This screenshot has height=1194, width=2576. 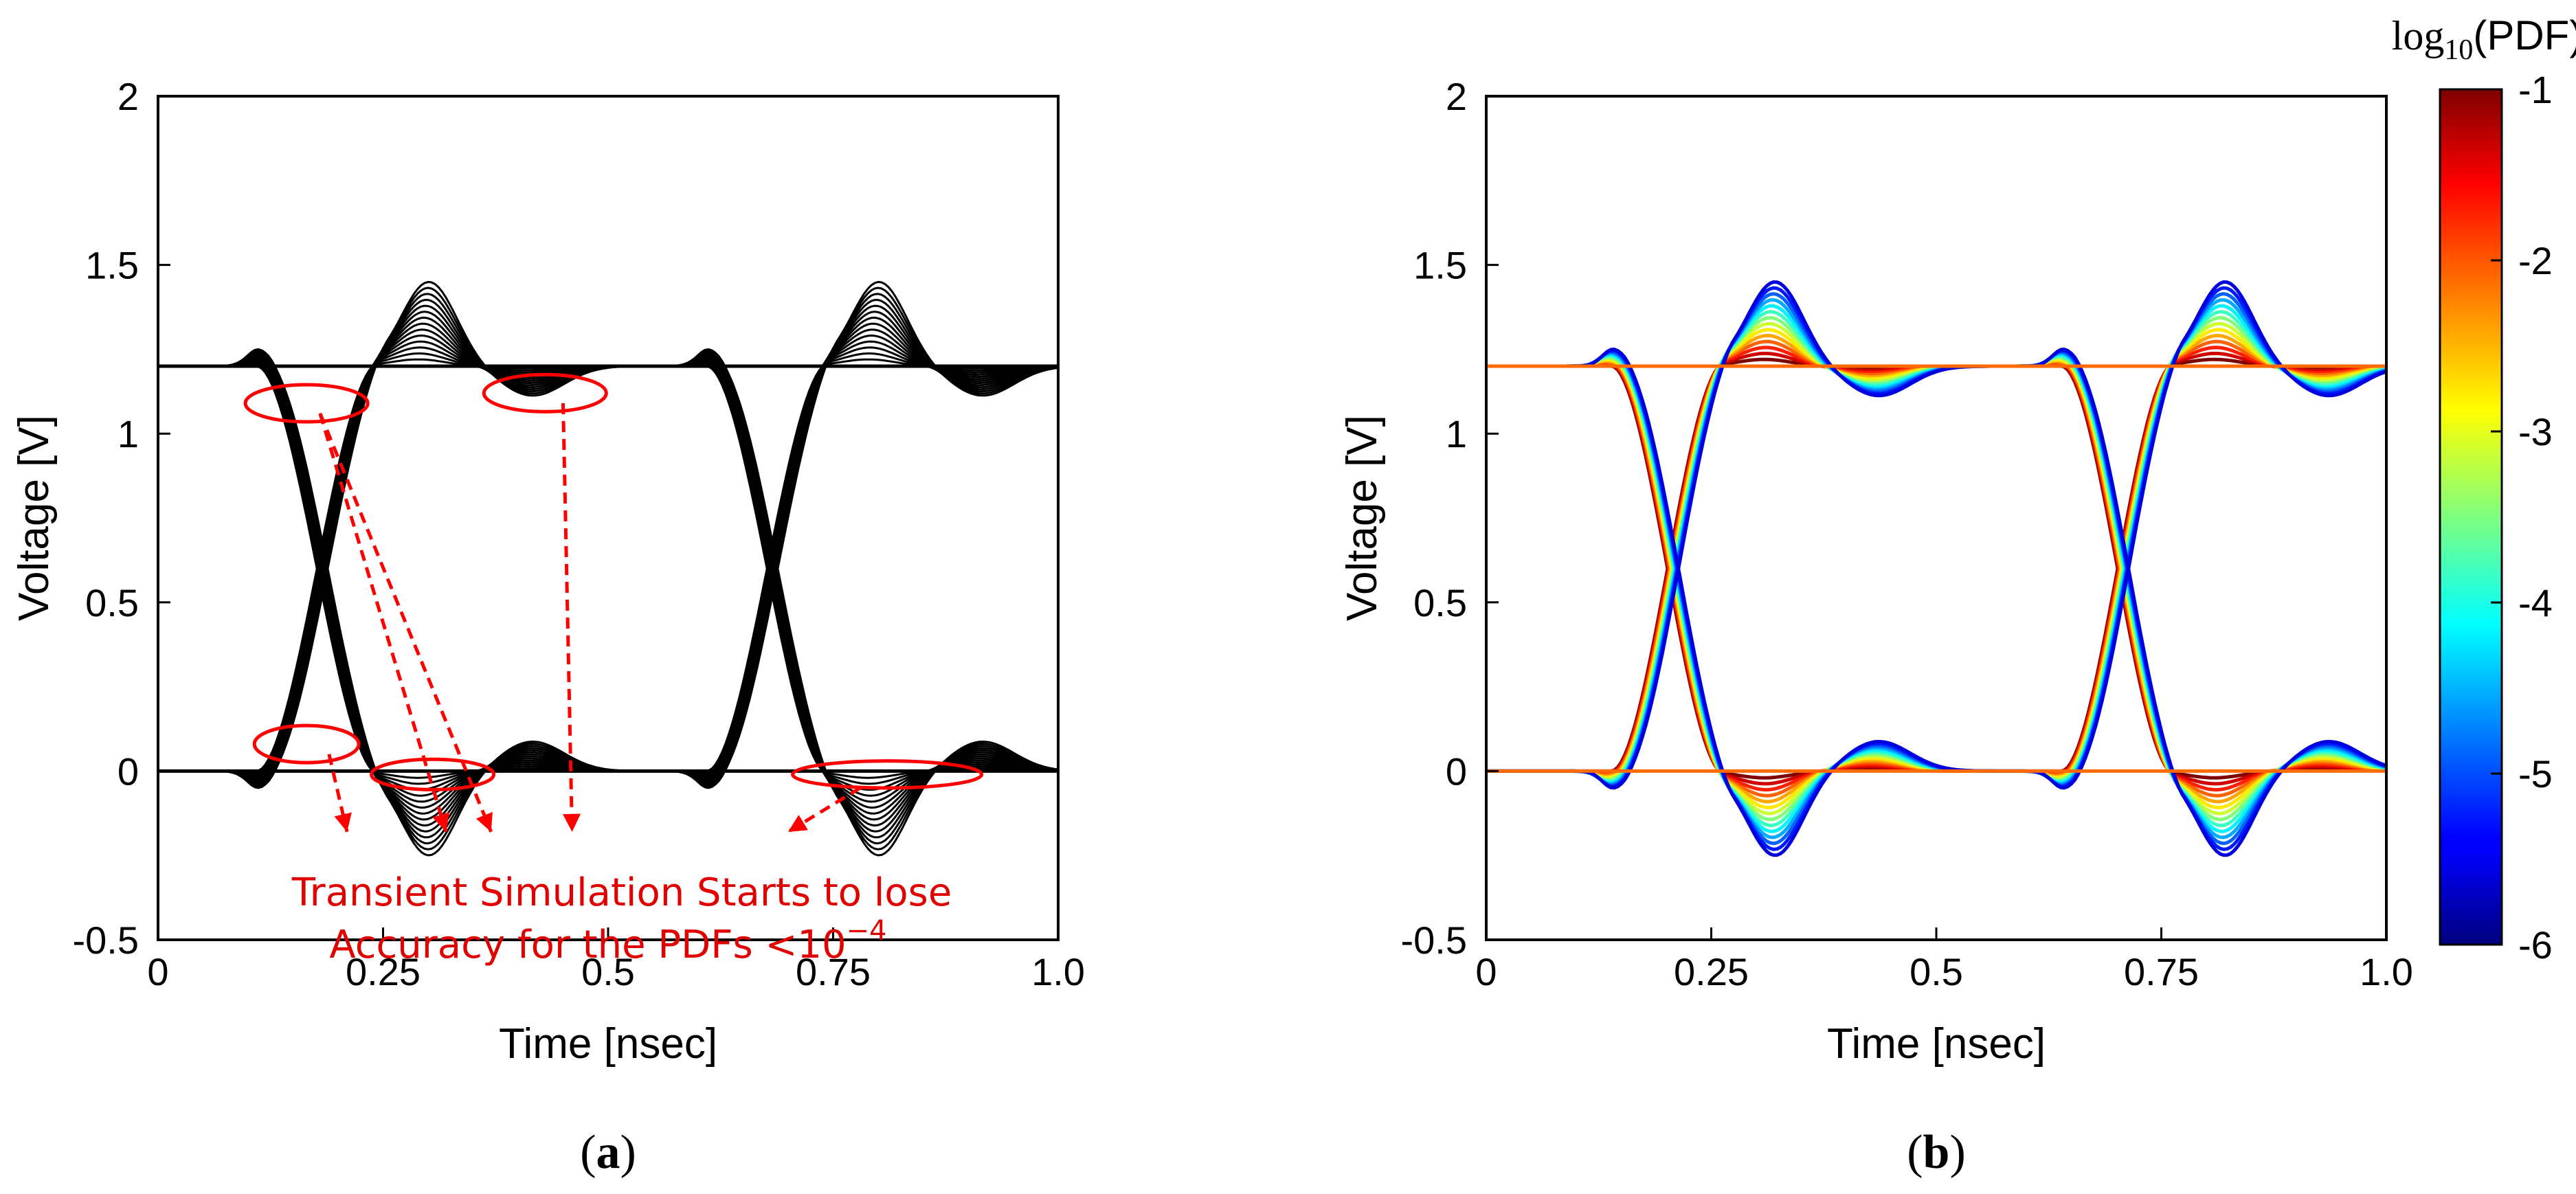 What do you see at coordinates (613, 603) in the screenshot?
I see `chart-a-annotation-marks` at bounding box center [613, 603].